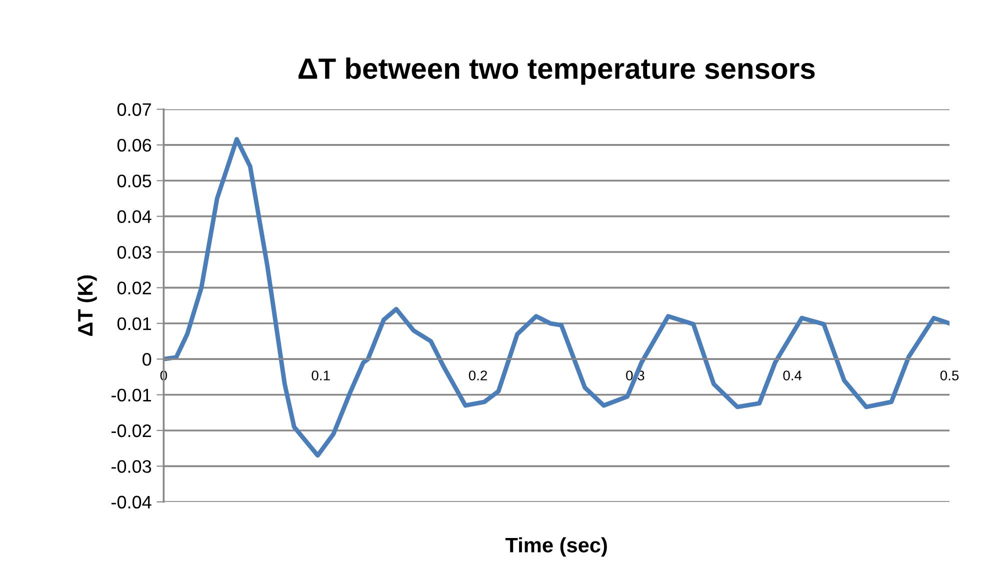 This screenshot has width=986, height=569. I want to click on x-axis-title: Time (sec), so click(556, 547).